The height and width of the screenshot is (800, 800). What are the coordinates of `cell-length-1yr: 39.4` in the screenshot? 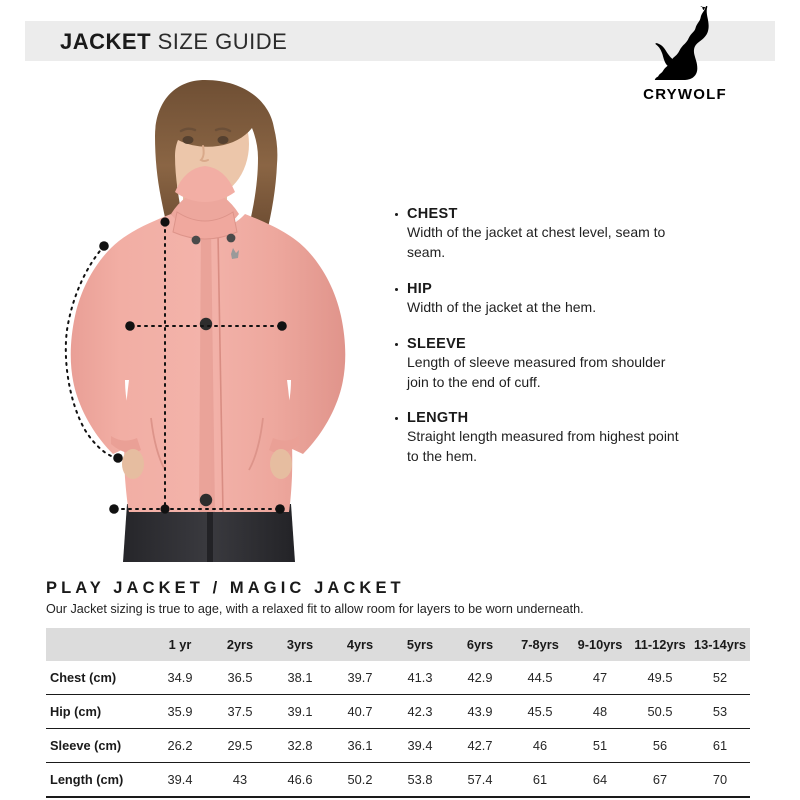 It's located at (180, 780).